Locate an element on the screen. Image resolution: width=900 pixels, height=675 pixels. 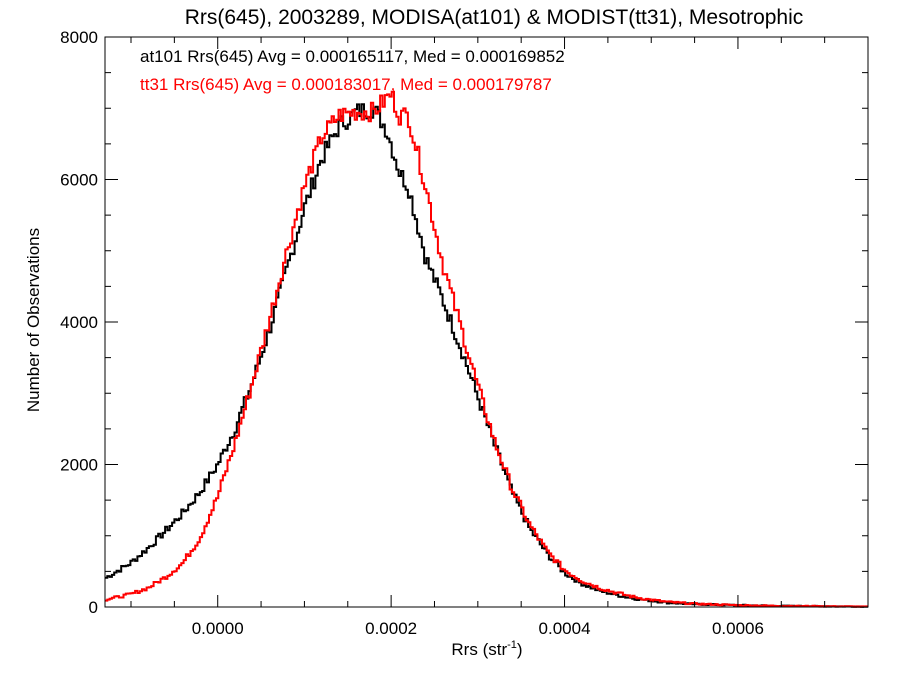
y-axis-title-group: Number of Observations is located at coordinates (33, 320).